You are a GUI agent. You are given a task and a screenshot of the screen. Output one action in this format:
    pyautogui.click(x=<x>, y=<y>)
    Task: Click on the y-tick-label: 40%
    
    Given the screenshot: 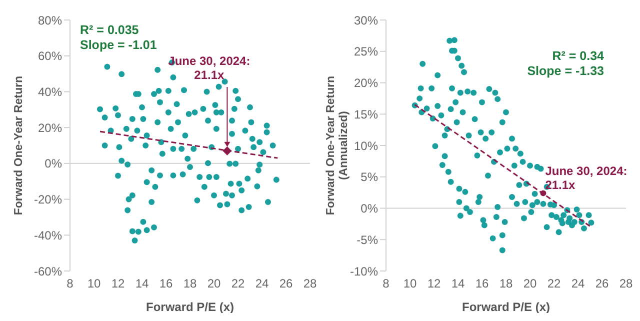 What is the action you would take?
    pyautogui.click(x=50, y=91)
    